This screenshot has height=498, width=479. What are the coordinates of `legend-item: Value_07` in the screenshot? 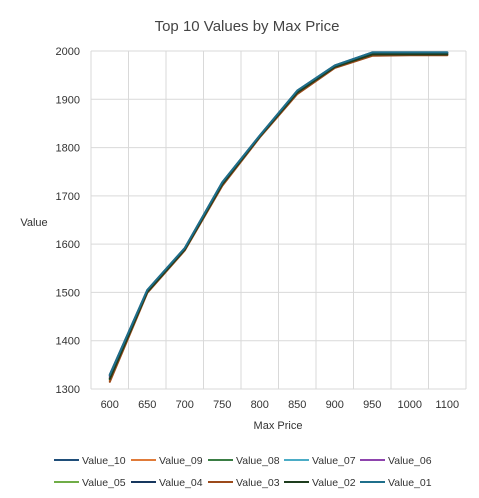 It's located at (320, 461).